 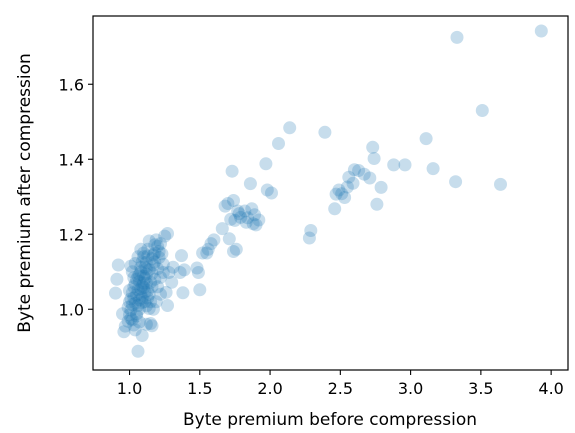 What do you see at coordinates (199, 388) in the screenshot?
I see `x-tick-label: 1.5` at bounding box center [199, 388].